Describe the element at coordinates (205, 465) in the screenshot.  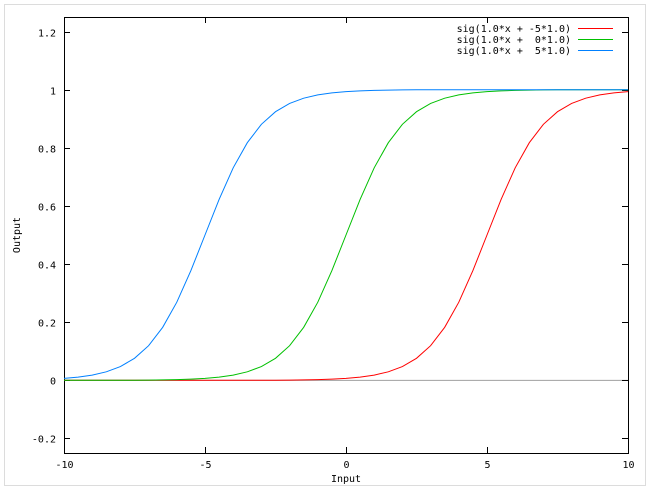
I see `x-tick-label: -5` at that location.